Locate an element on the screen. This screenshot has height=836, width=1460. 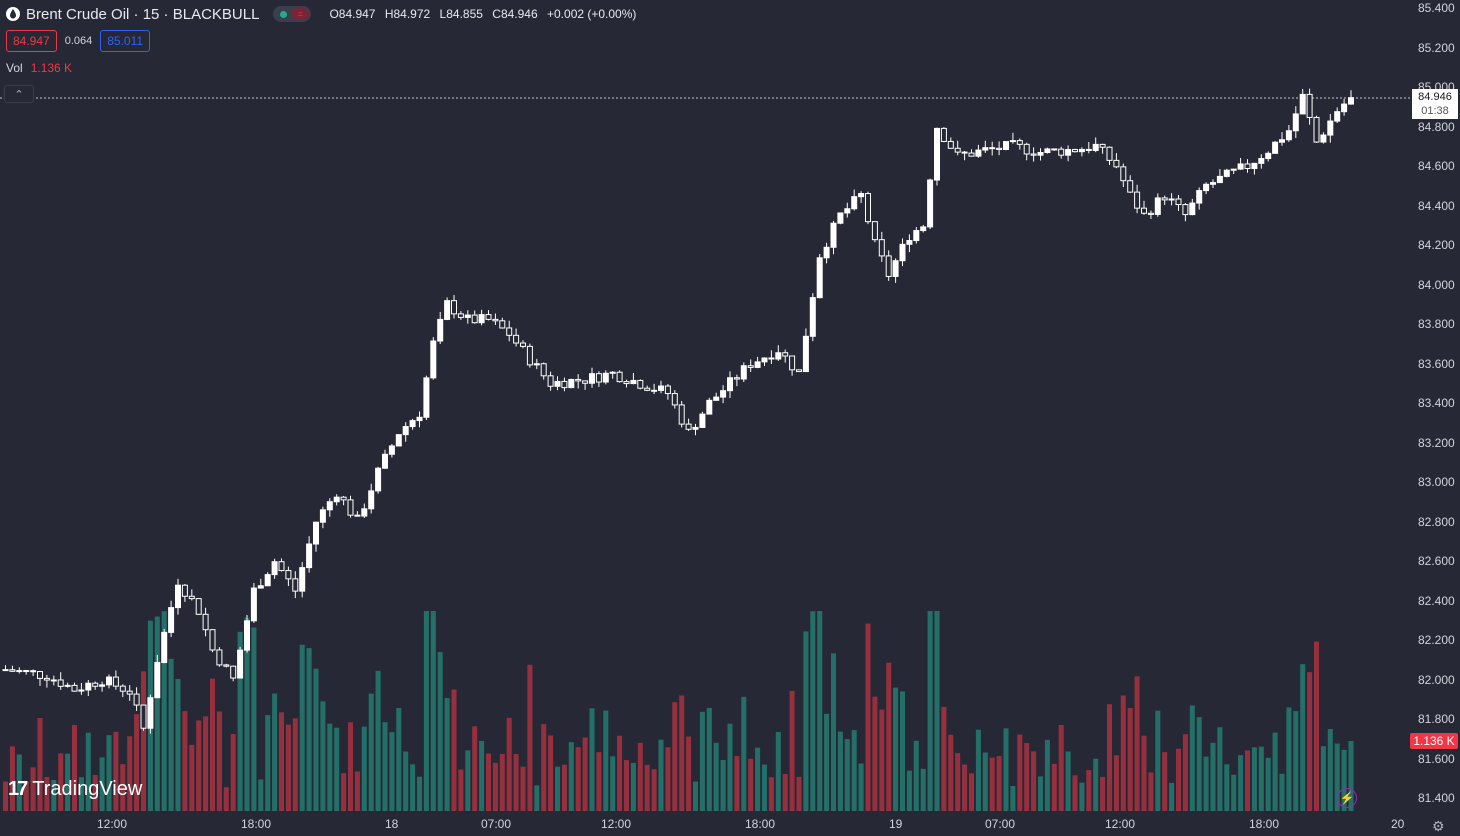
last-price-value: 84.946 is located at coordinates (1435, 97).